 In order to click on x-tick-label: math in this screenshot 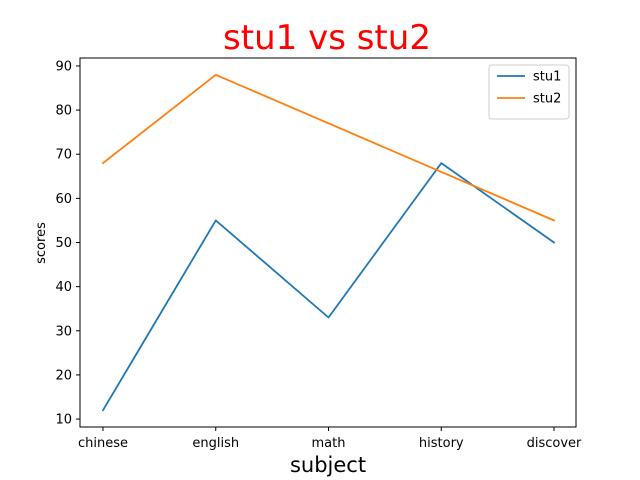, I will do `click(329, 443)`.